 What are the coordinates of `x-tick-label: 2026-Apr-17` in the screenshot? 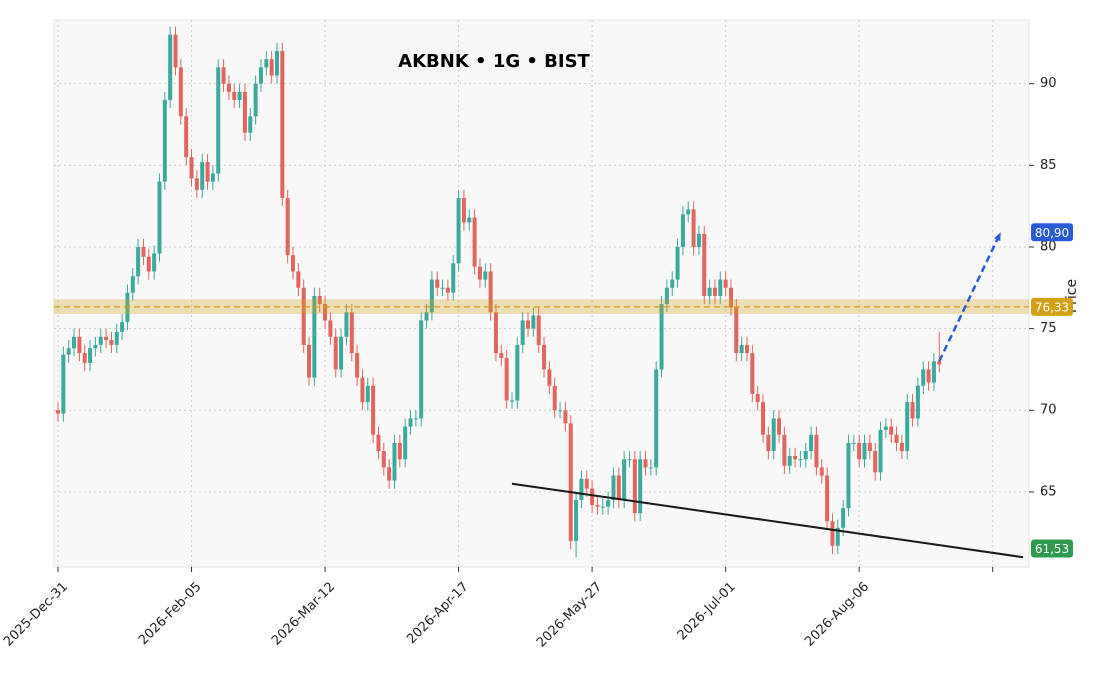 It's located at (437, 612).